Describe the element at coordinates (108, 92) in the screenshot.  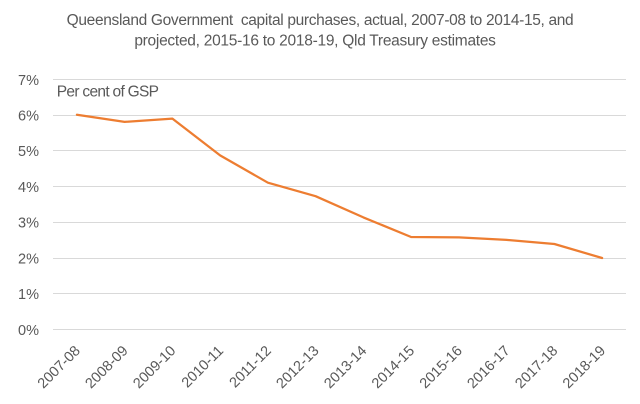
I see `svg-text: Per cent of GSP` at that location.